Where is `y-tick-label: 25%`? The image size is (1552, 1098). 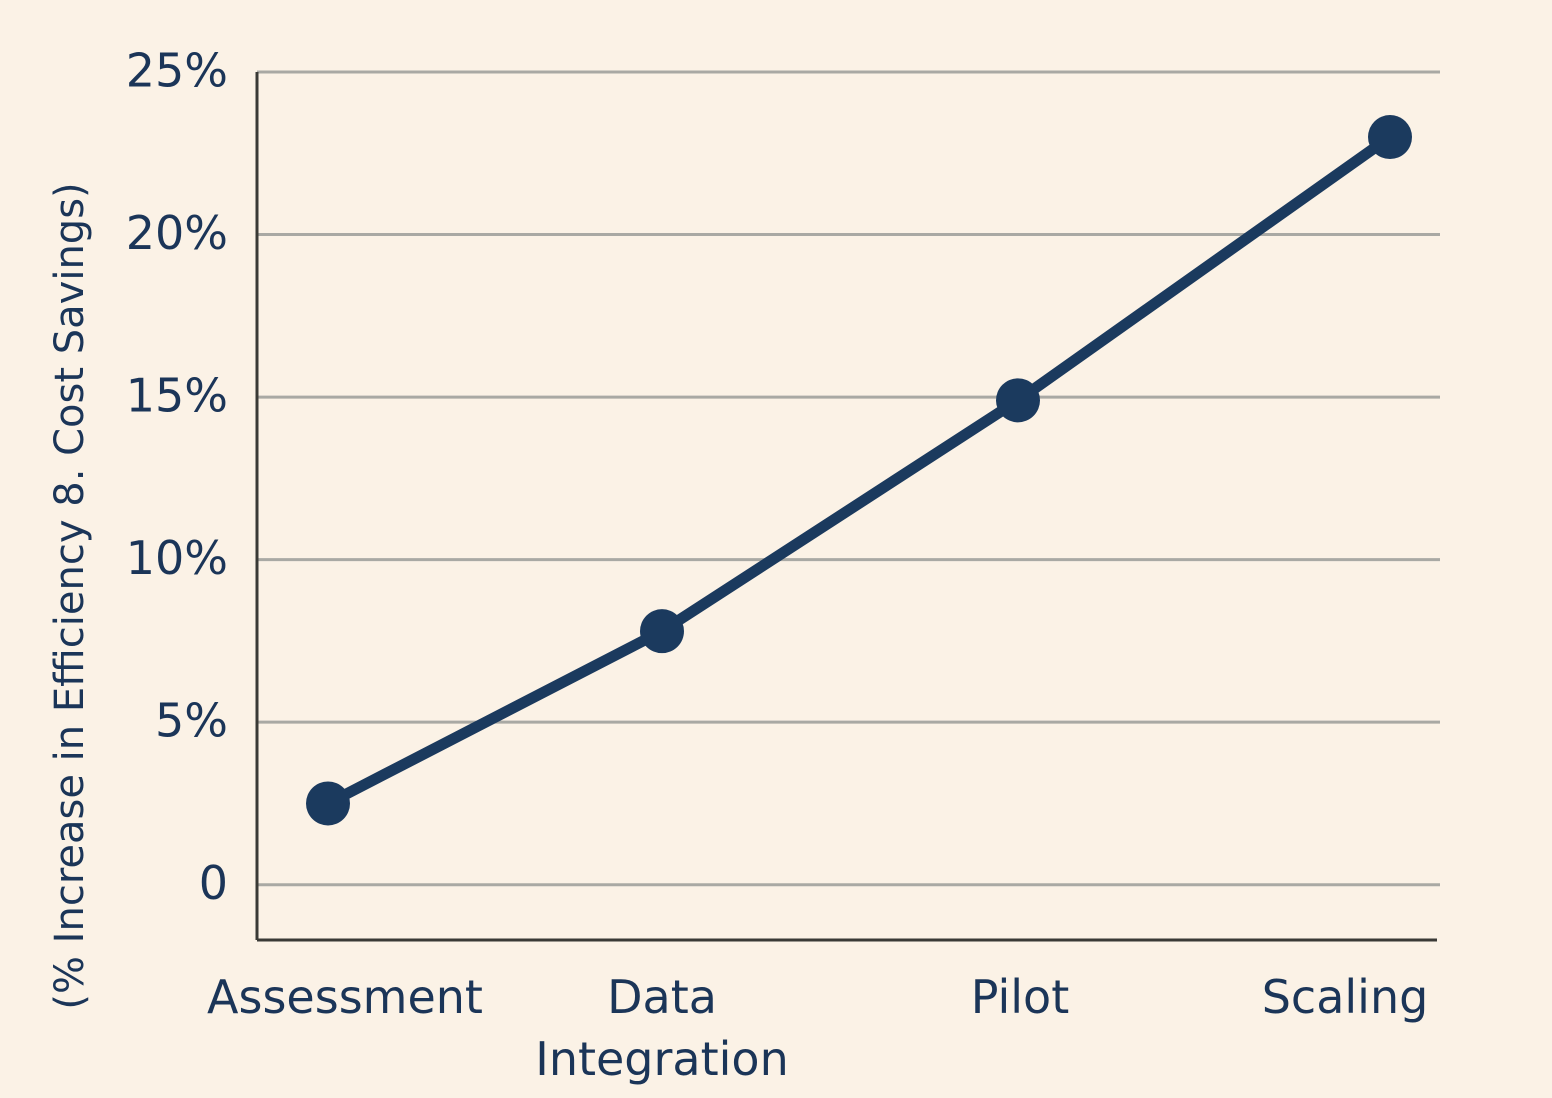
y-tick-label: 25% is located at coordinates (177, 71).